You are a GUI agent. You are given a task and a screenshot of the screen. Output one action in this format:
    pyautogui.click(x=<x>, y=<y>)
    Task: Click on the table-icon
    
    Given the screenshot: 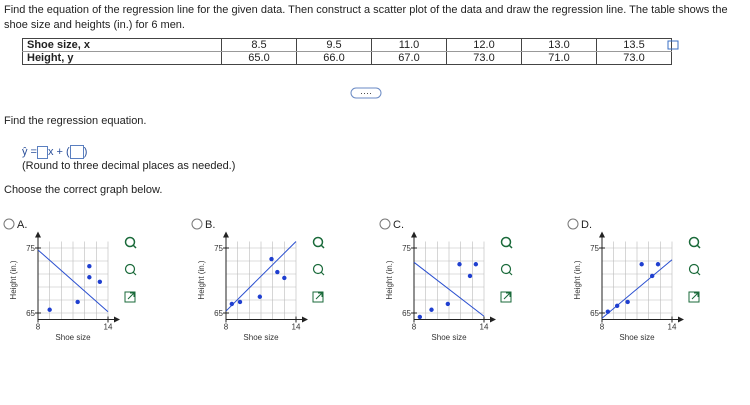 What is the action you would take?
    pyautogui.click(x=673, y=45)
    